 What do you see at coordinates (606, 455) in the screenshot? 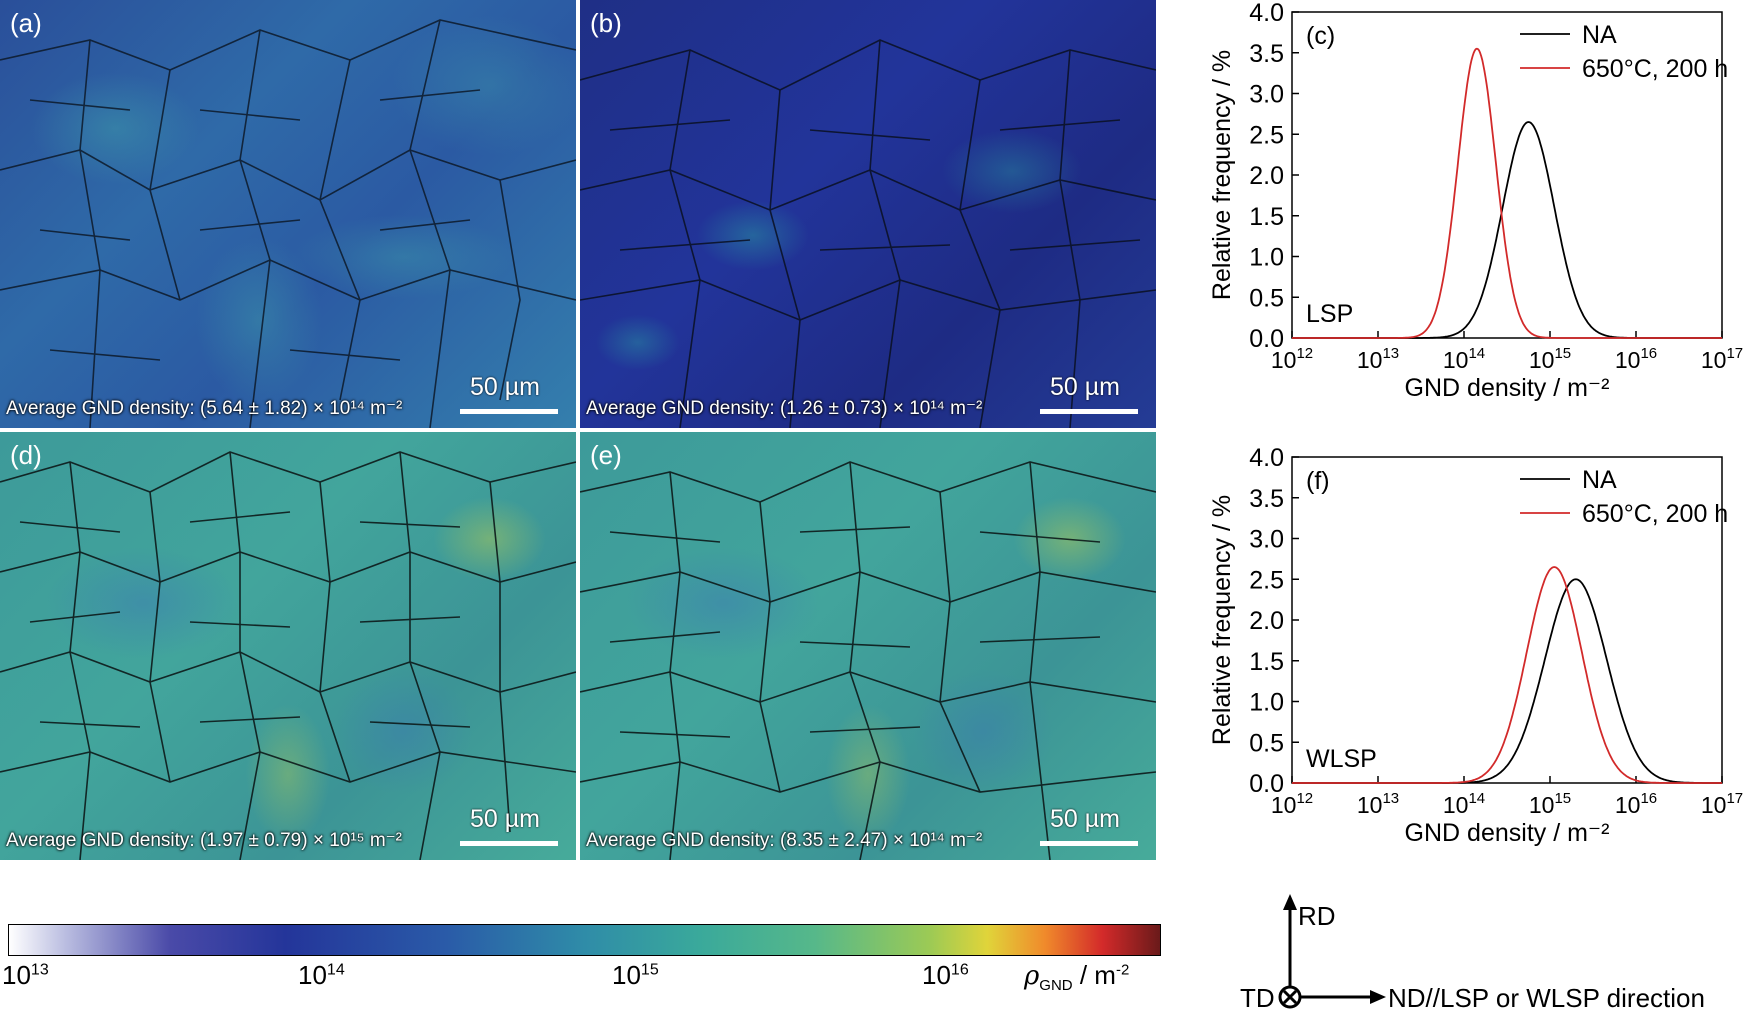
I see `panel-label: (e)` at bounding box center [606, 455].